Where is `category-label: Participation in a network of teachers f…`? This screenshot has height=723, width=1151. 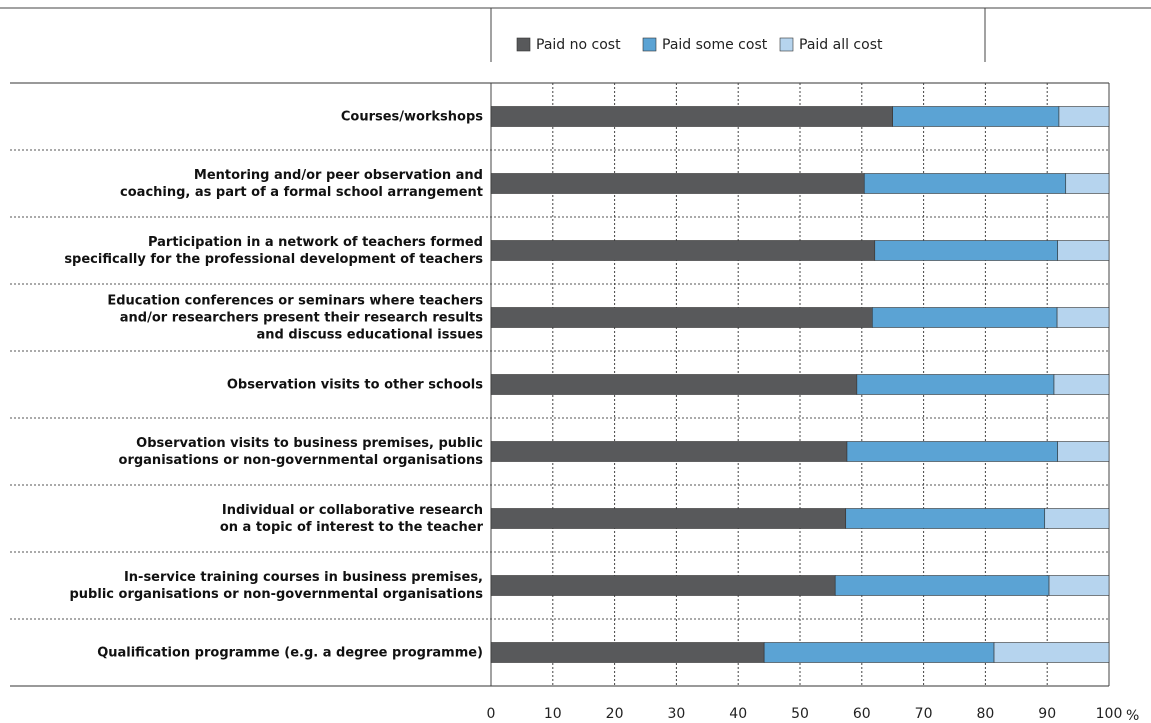
category-label: Participation in a network of teachers f… is located at coordinates (273, 250).